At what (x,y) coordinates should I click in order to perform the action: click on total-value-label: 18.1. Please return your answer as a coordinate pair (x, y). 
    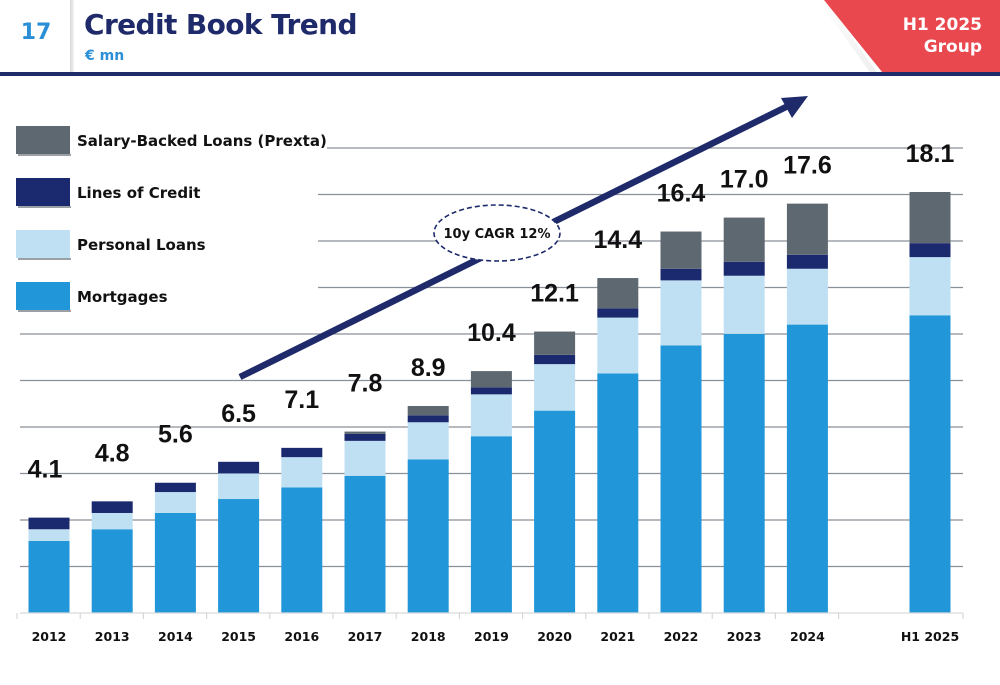
    Looking at the image, I should click on (930, 154).